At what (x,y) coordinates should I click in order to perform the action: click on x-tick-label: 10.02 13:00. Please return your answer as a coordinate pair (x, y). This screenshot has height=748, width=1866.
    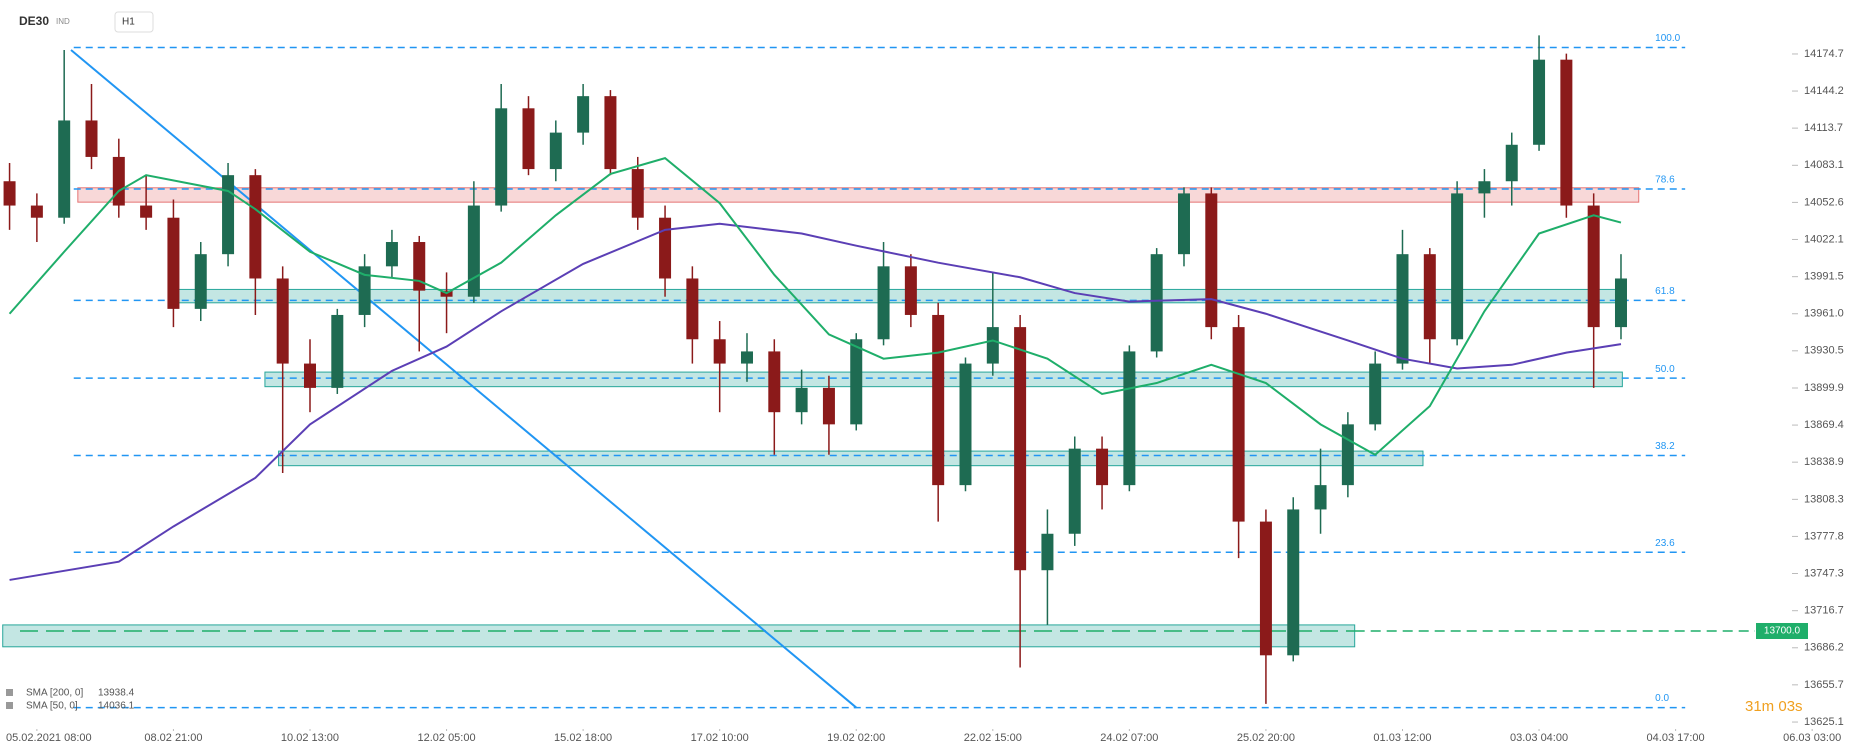
    Looking at the image, I should click on (310, 738).